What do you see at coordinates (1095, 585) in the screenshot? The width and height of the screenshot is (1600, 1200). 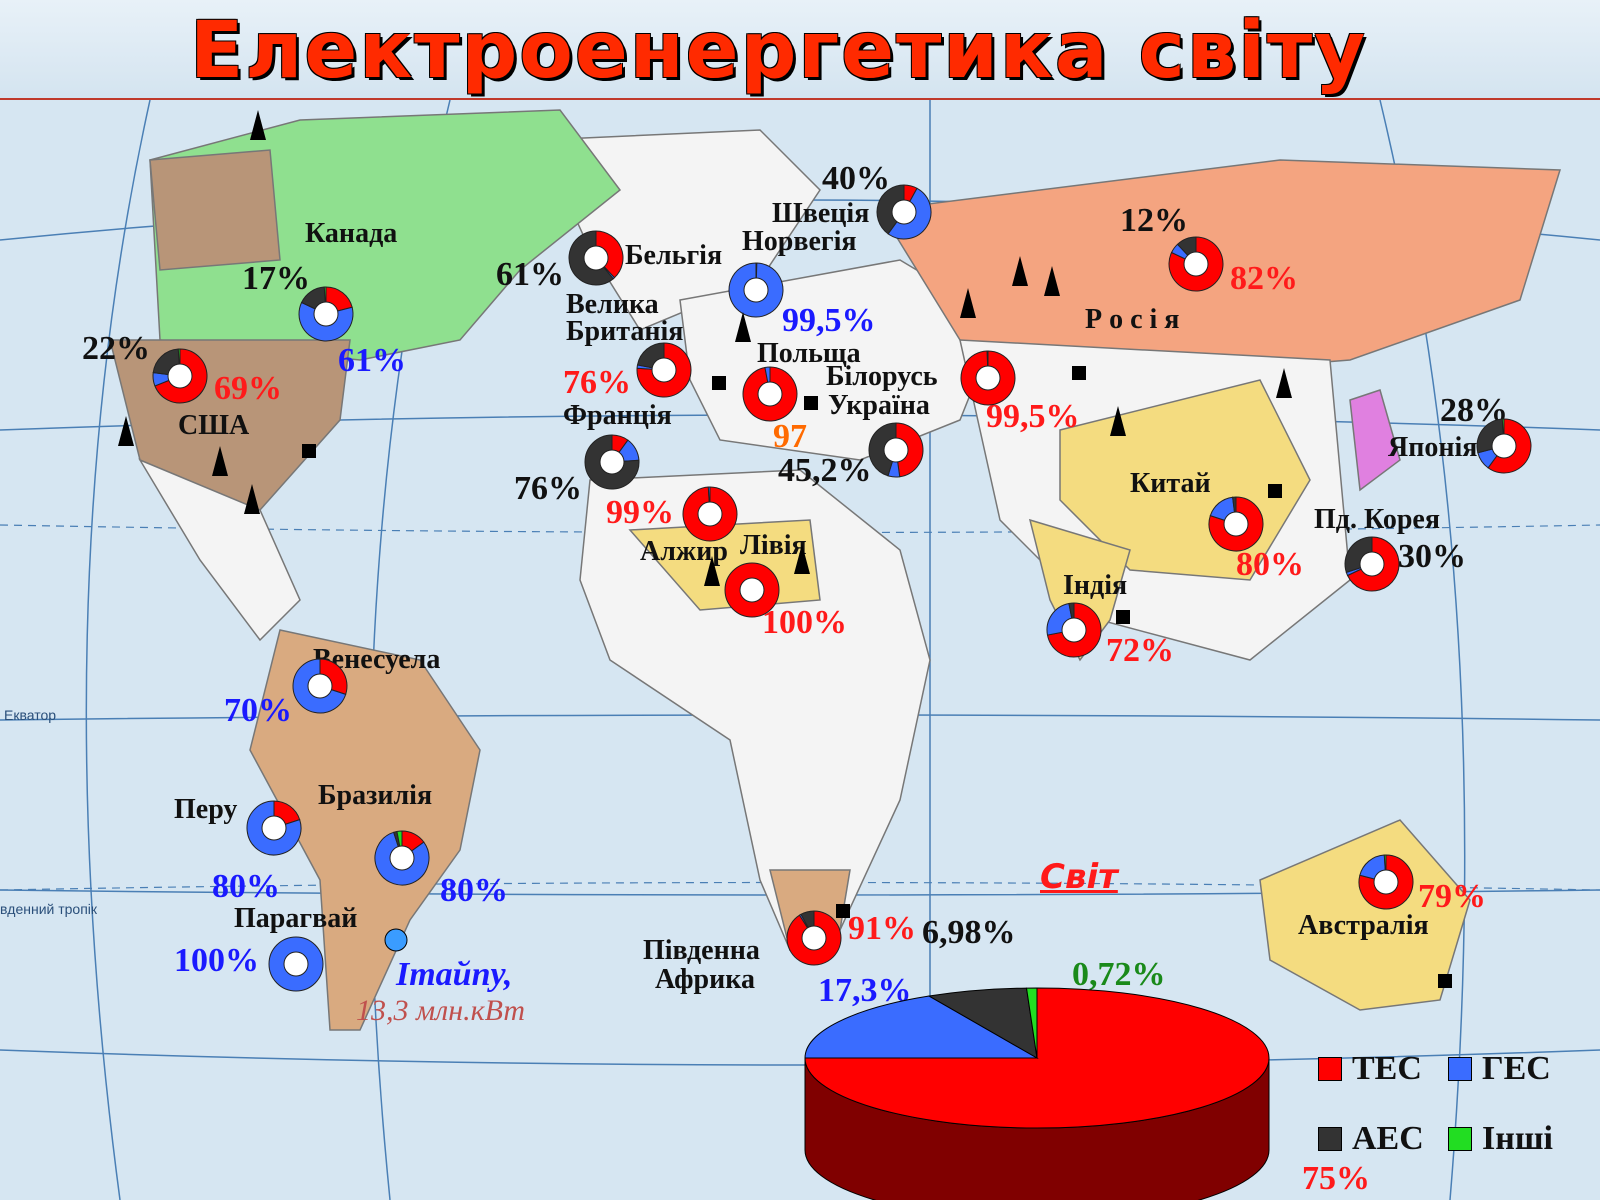 I see `country-label-india: Індія` at bounding box center [1095, 585].